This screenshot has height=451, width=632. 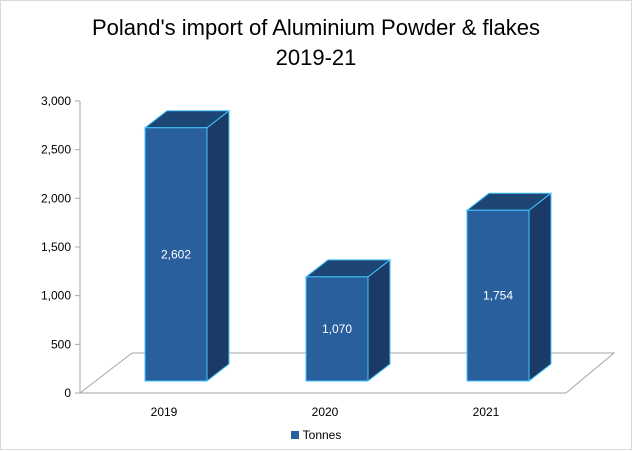 What do you see at coordinates (316, 57) in the screenshot?
I see `chart-title-line-2: 2019-21` at bounding box center [316, 57].